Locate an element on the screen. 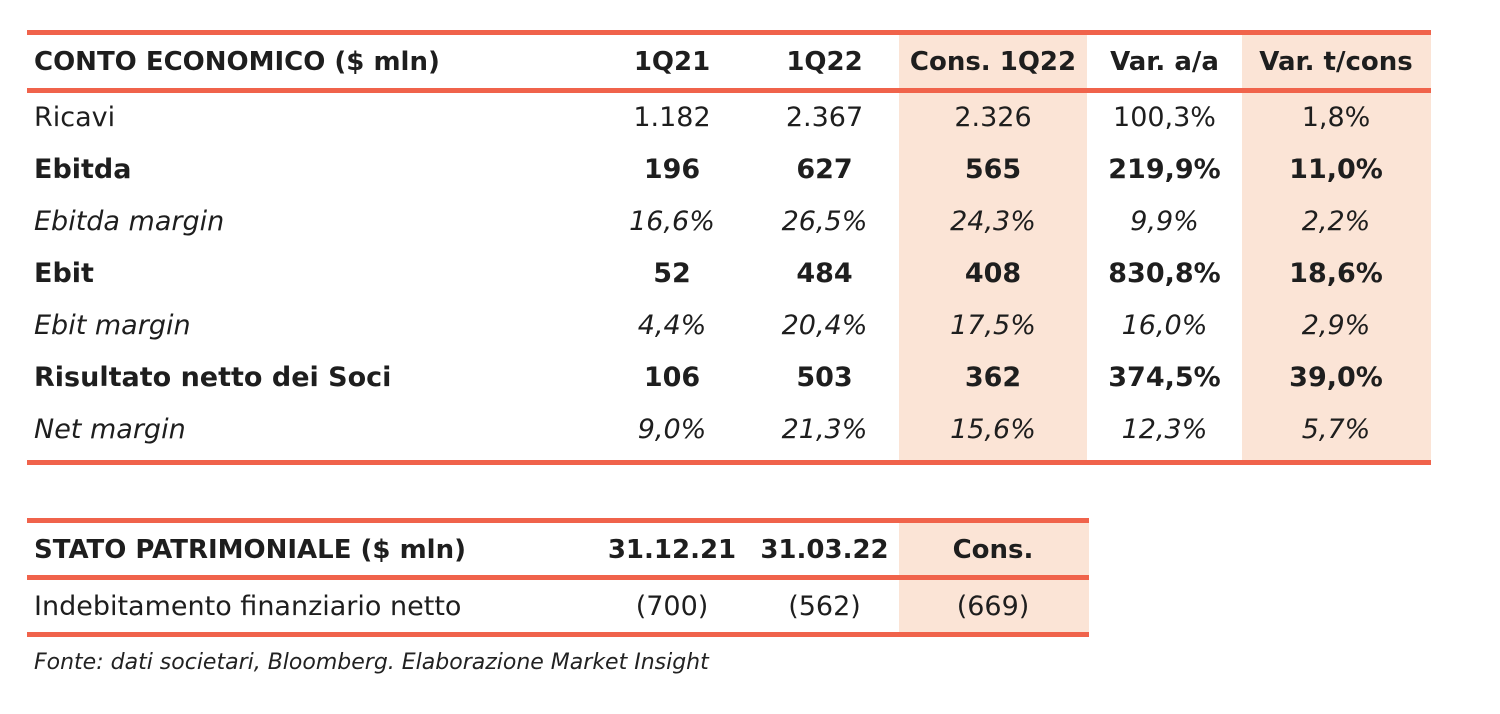  table-row: Ebitda margin 16,6% 26,5% 24,3% 9,9% 2,2% is located at coordinates (729, 221).